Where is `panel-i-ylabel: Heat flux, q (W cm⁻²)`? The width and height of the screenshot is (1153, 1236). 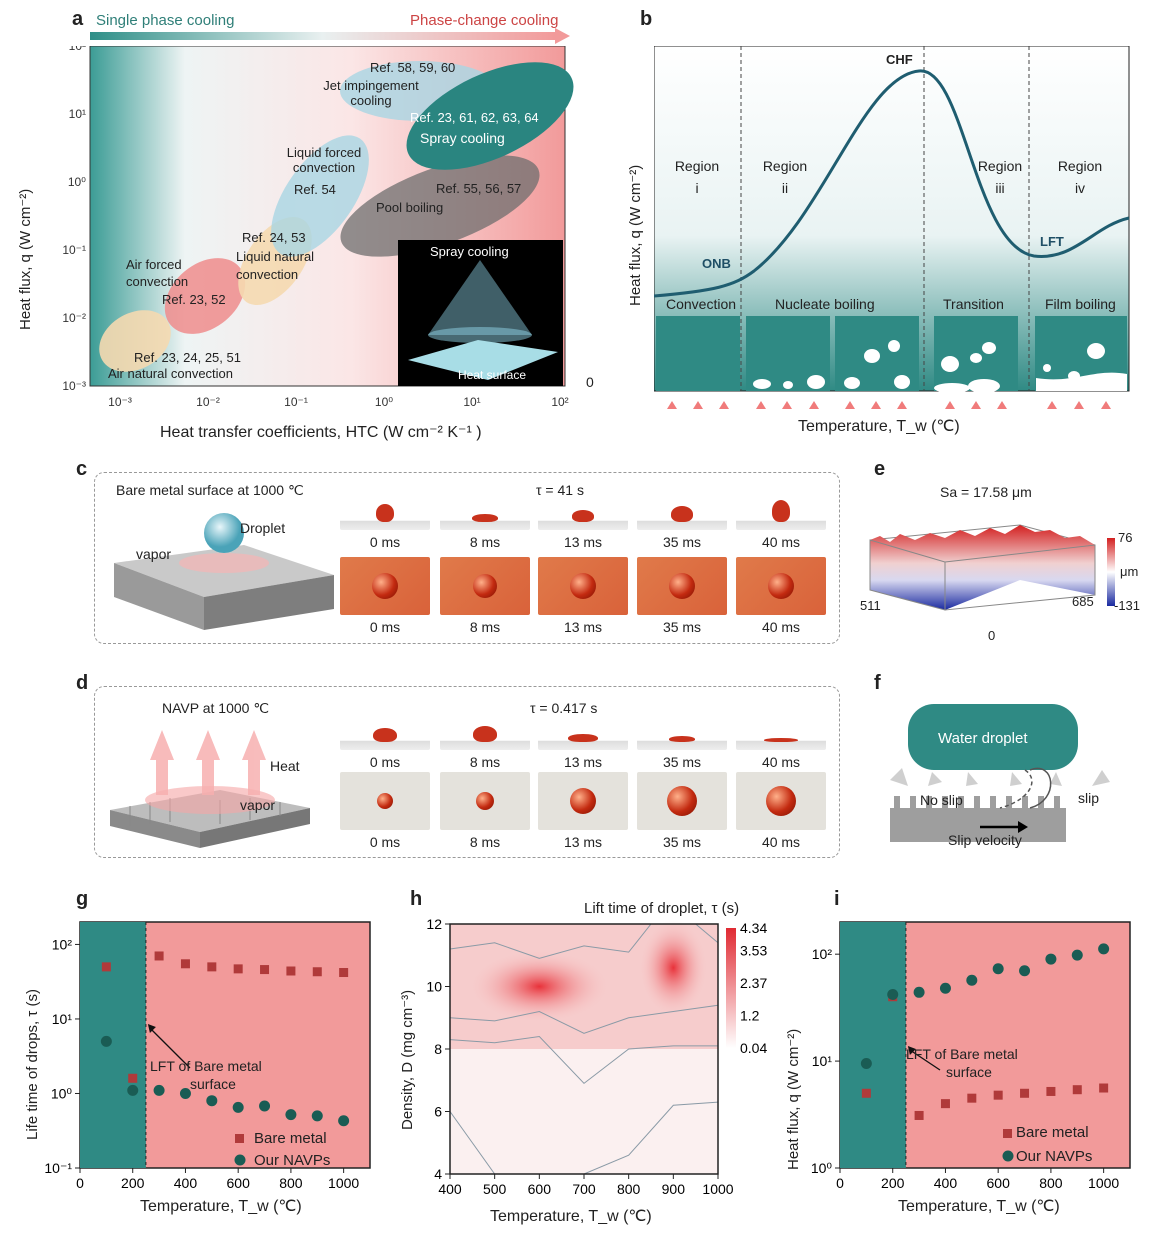 panel-i-ylabel: Heat flux, q (W cm⁻²) is located at coordinates (793, 1099).